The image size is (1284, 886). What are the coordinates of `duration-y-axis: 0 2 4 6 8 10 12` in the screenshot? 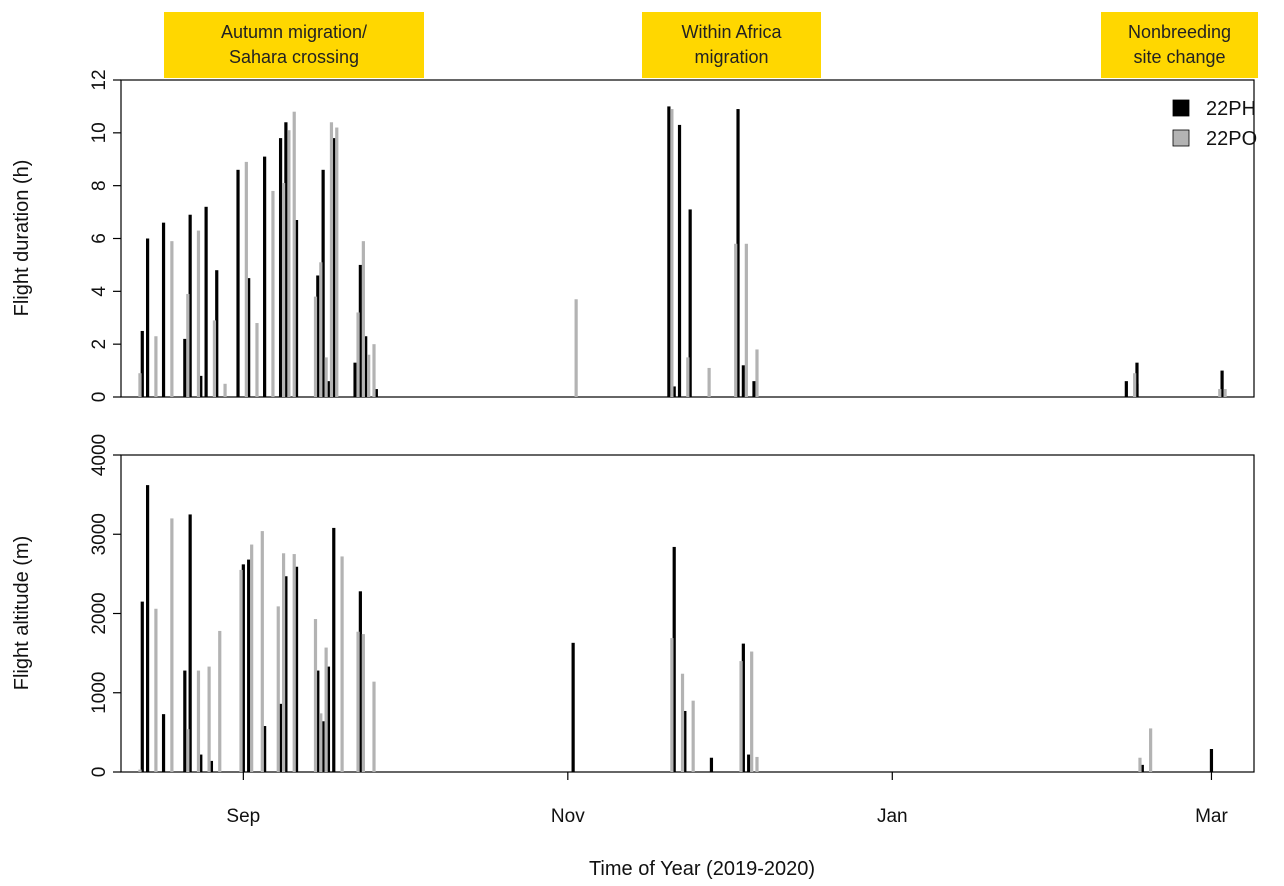 It's located at (105, 235).